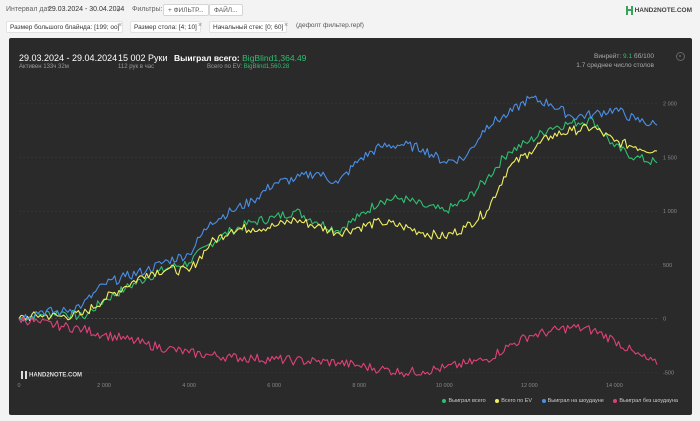  Describe the element at coordinates (614, 386) in the screenshot. I see `x-tick-label: 14 000` at that location.